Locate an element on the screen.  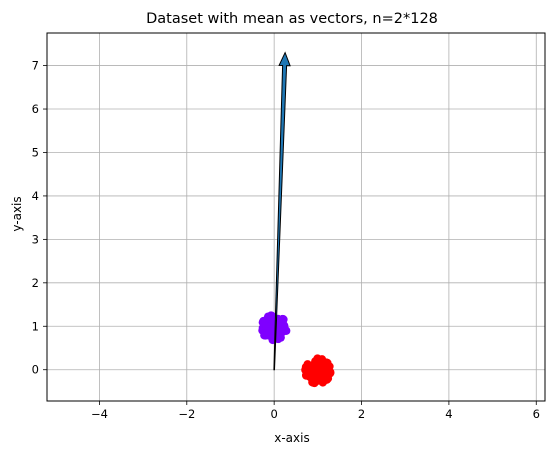
x-tick-label: −4 is located at coordinates (99, 414).